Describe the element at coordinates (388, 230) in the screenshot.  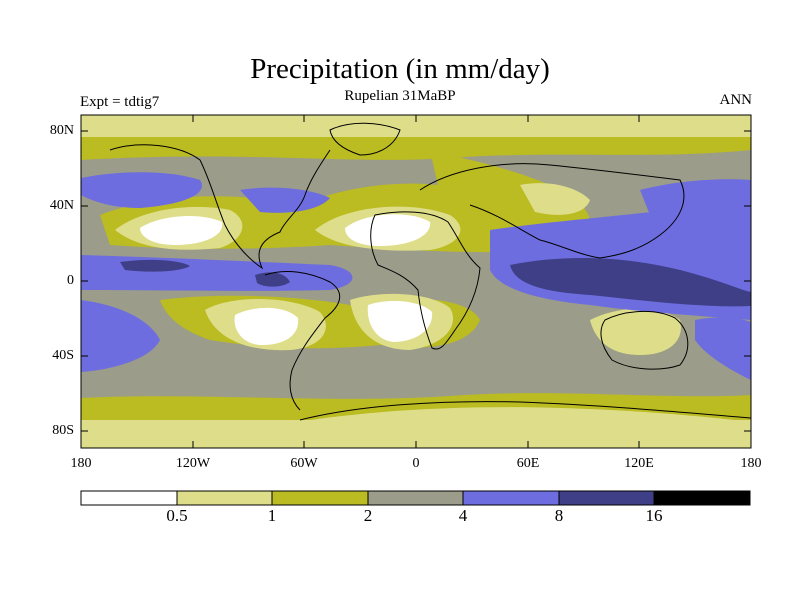
I see `field-sahara-dry` at that location.